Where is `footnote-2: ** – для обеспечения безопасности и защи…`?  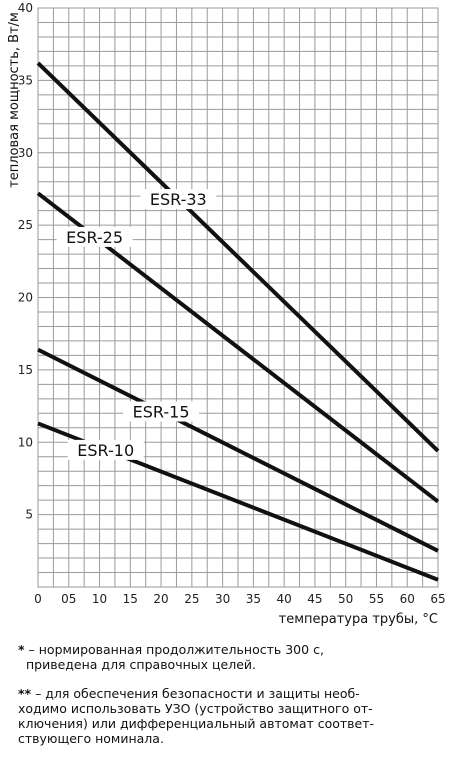 footnote-2: ** – для обеспечения безопасности и защи… is located at coordinates (228, 716).